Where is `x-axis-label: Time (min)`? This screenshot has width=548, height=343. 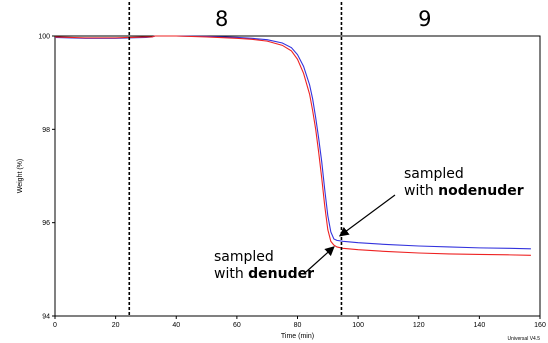
x-axis-label: Time (min) is located at coordinates (297, 336).